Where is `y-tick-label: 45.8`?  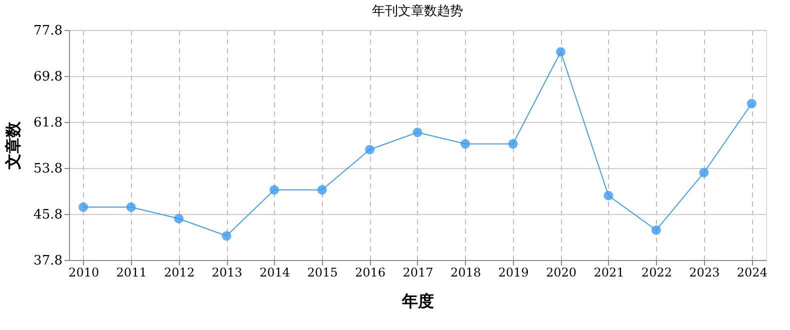
y-tick-label: 45.8 is located at coordinates (48, 215).